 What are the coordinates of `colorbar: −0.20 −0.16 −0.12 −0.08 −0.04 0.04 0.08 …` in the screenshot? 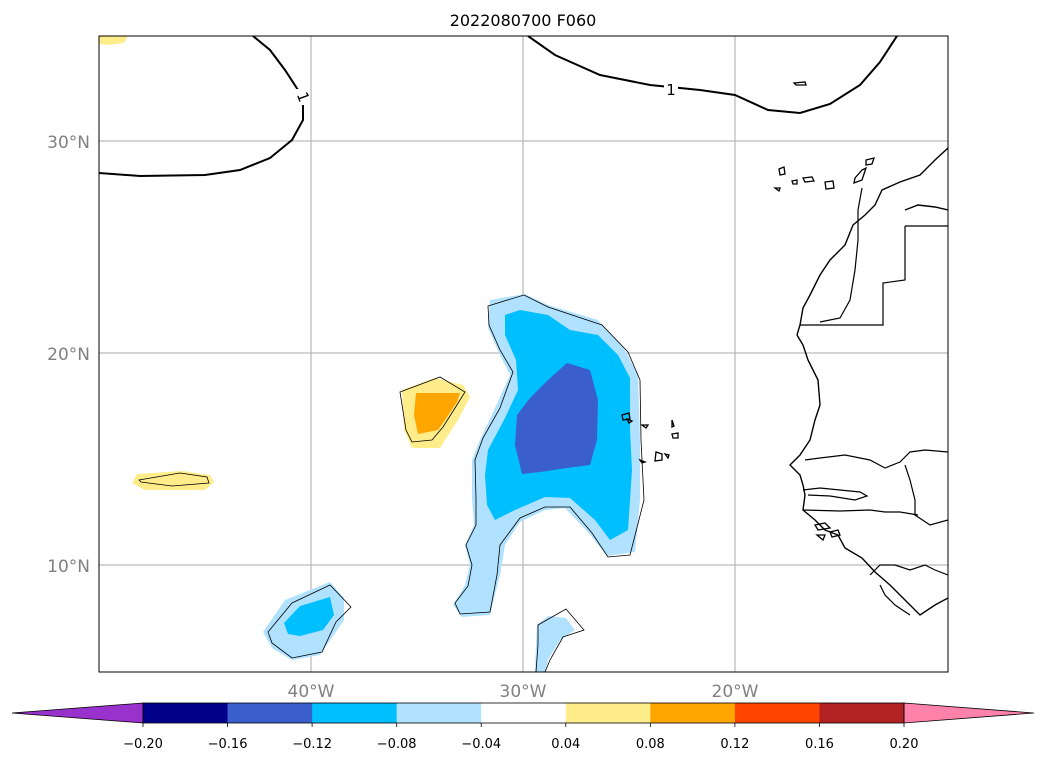 It's located at (523, 727).